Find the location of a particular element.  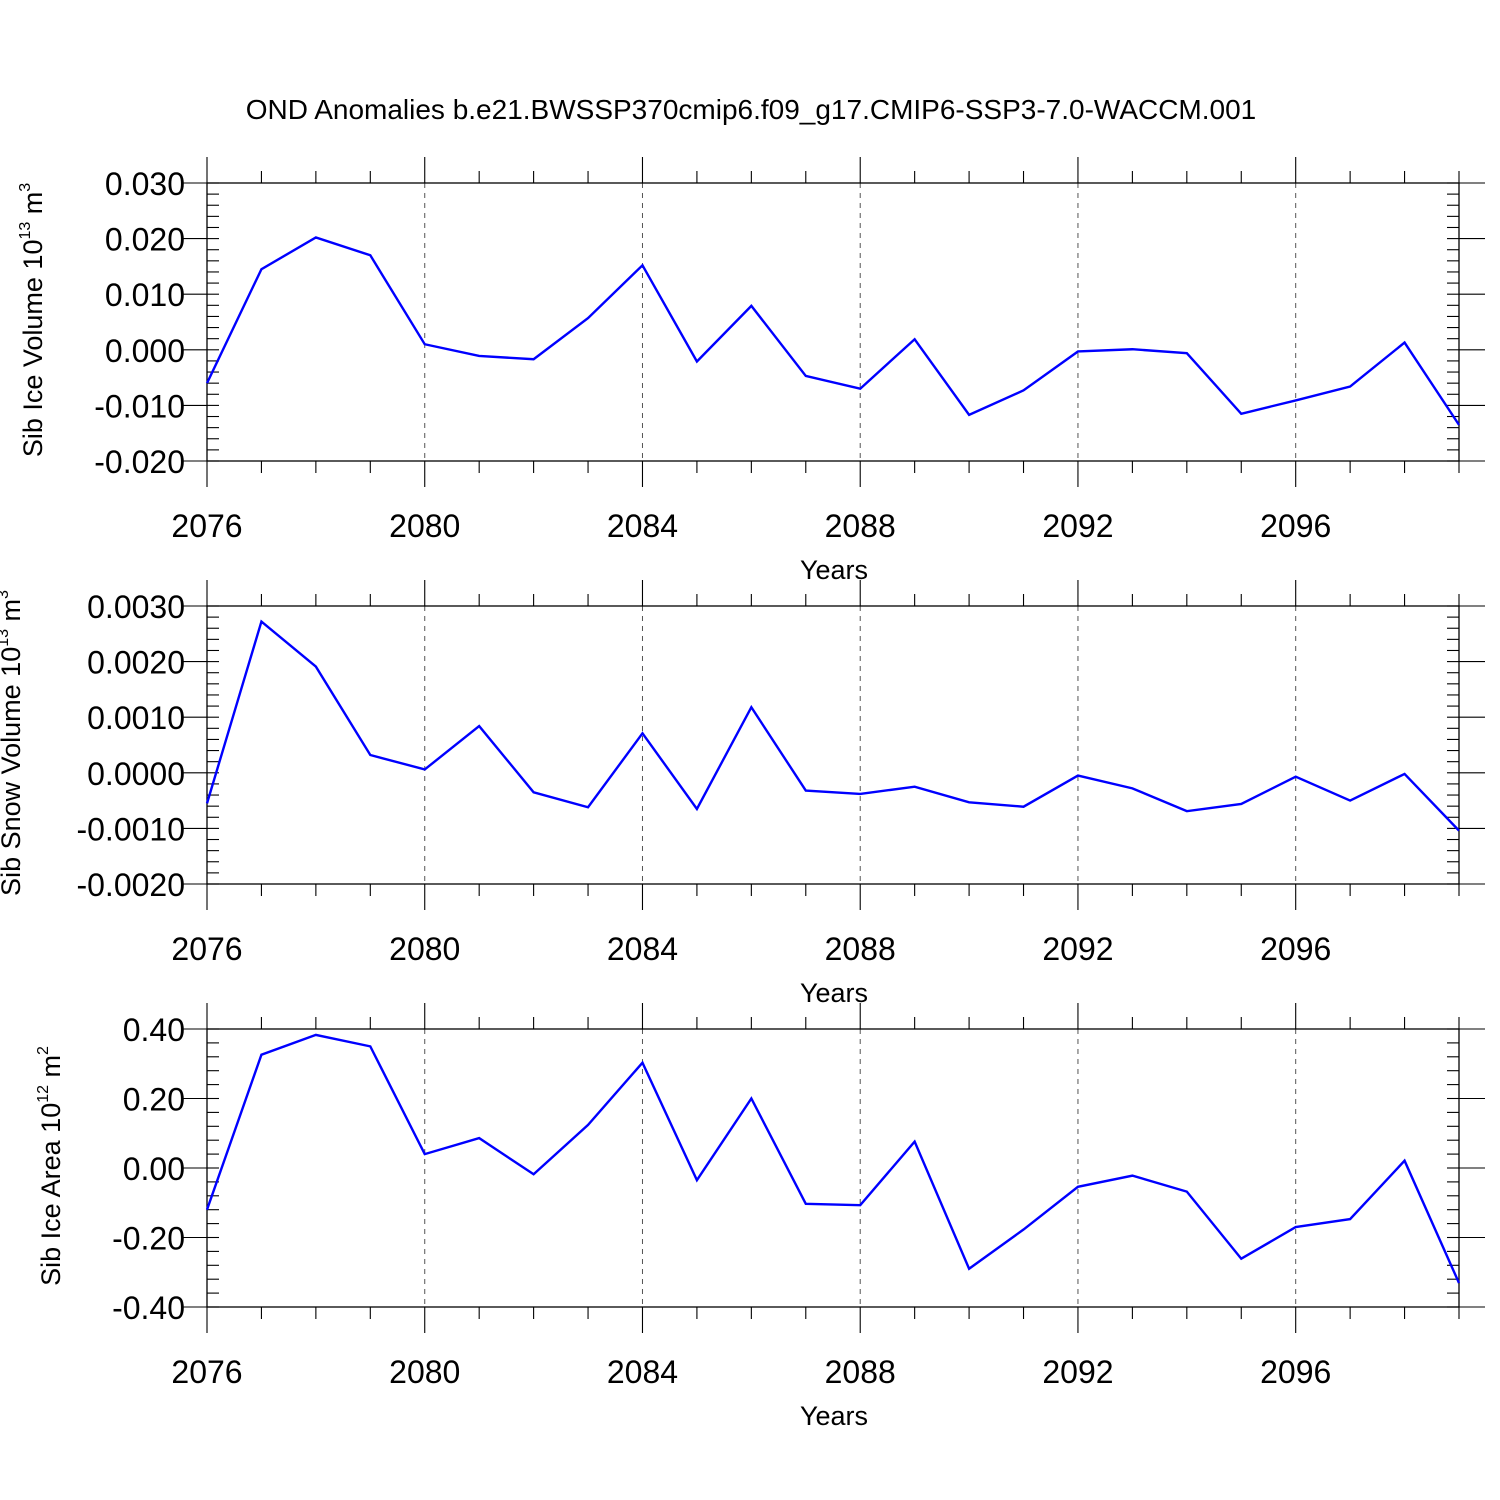

y-tick-label: -0.010 is located at coordinates (139, 406).